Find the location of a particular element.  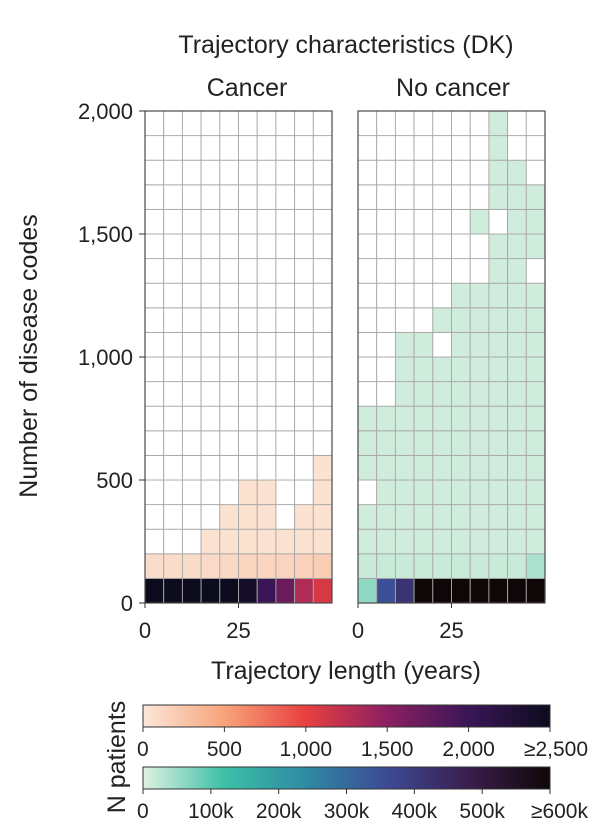

colorbar-no-cancer: 0 100k 200k 300k 400k 500k ≥600k is located at coordinates (362, 794).